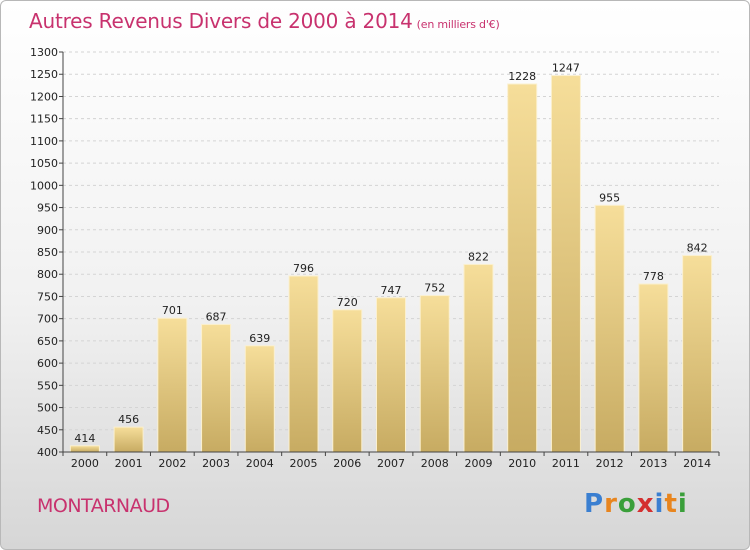  Describe the element at coordinates (594, 504) in the screenshot. I see `logo-letter: P` at that location.